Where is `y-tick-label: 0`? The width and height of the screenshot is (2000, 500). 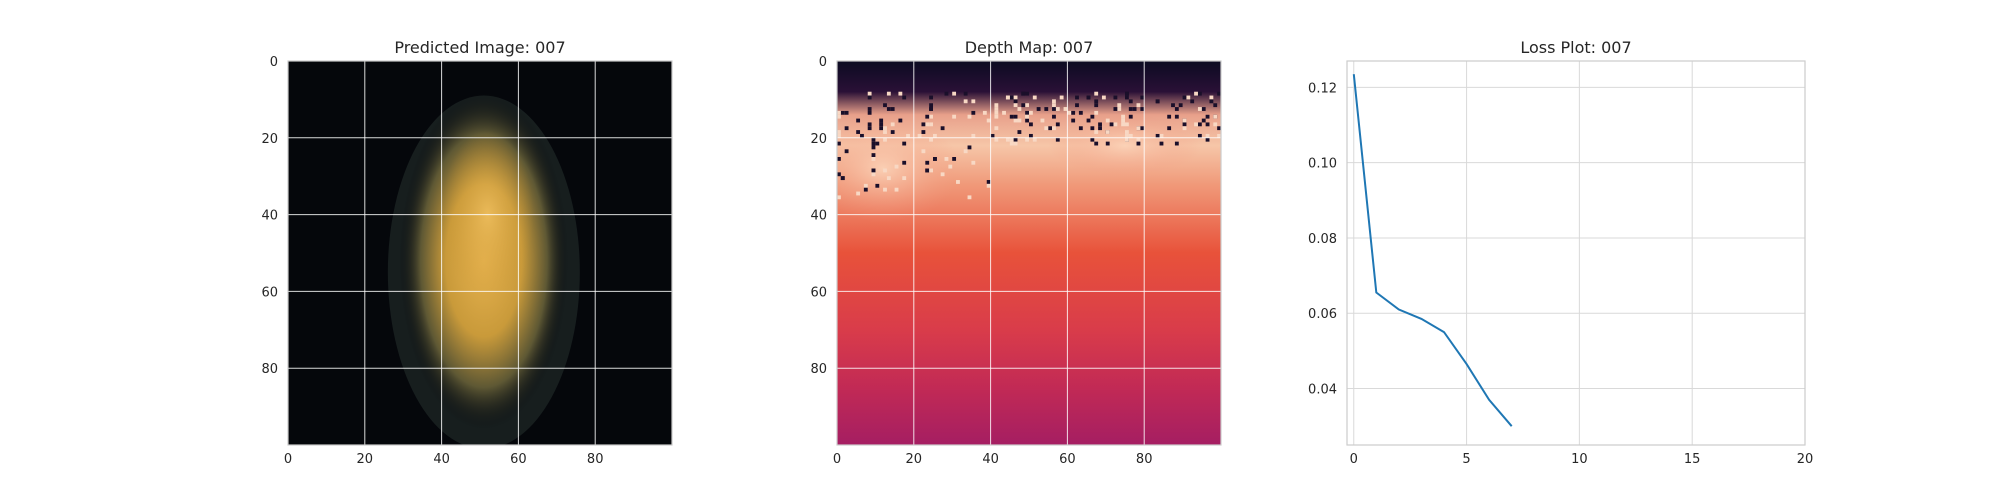
y-tick-label: 0 is located at coordinates (823, 62).